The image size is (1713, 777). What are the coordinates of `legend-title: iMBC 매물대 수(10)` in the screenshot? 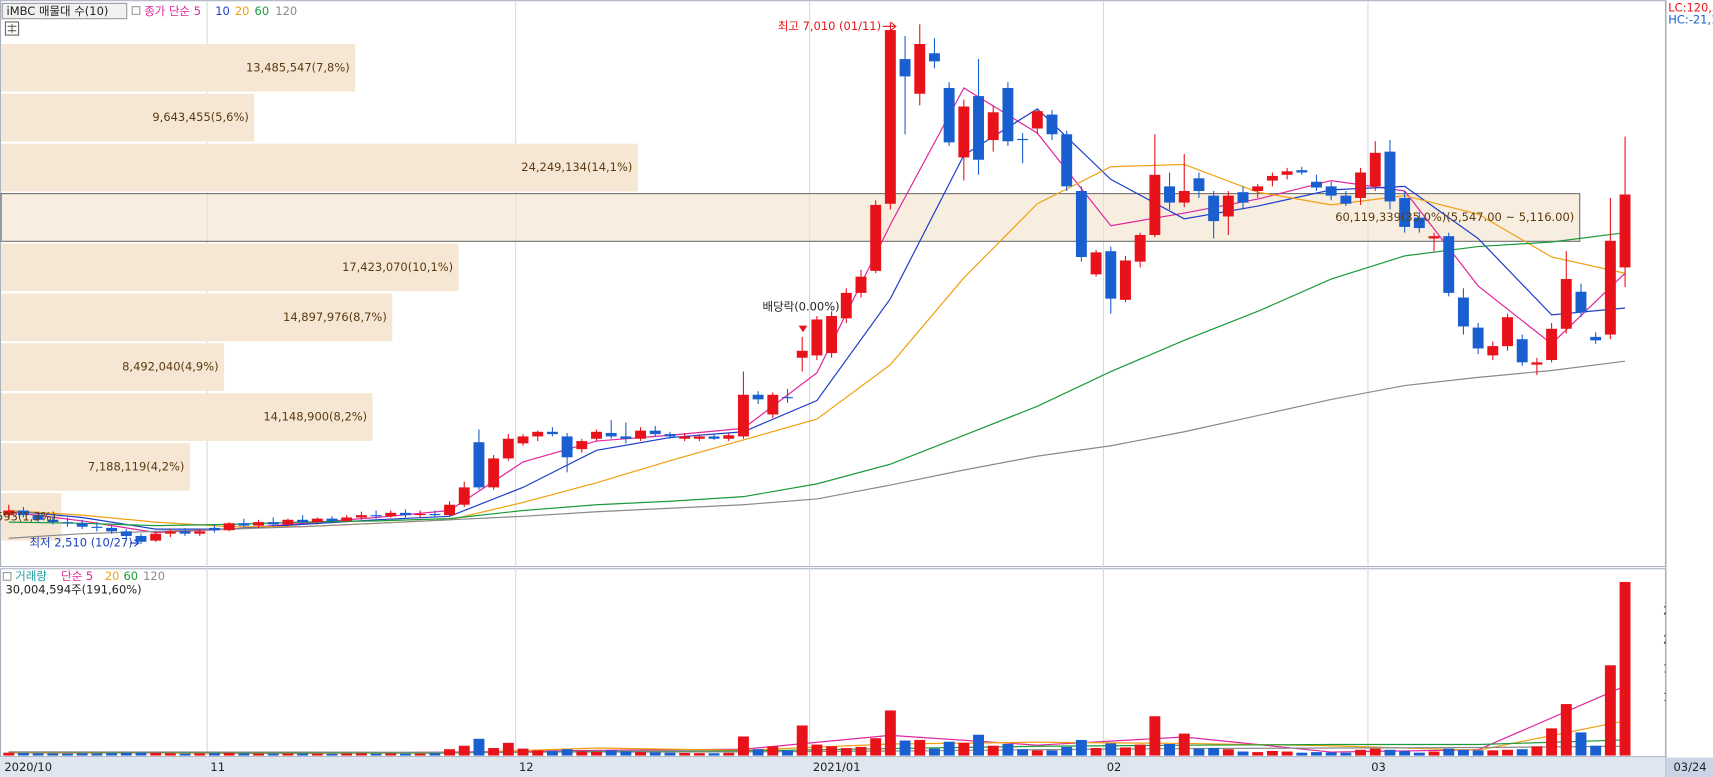 It's located at (58, 11).